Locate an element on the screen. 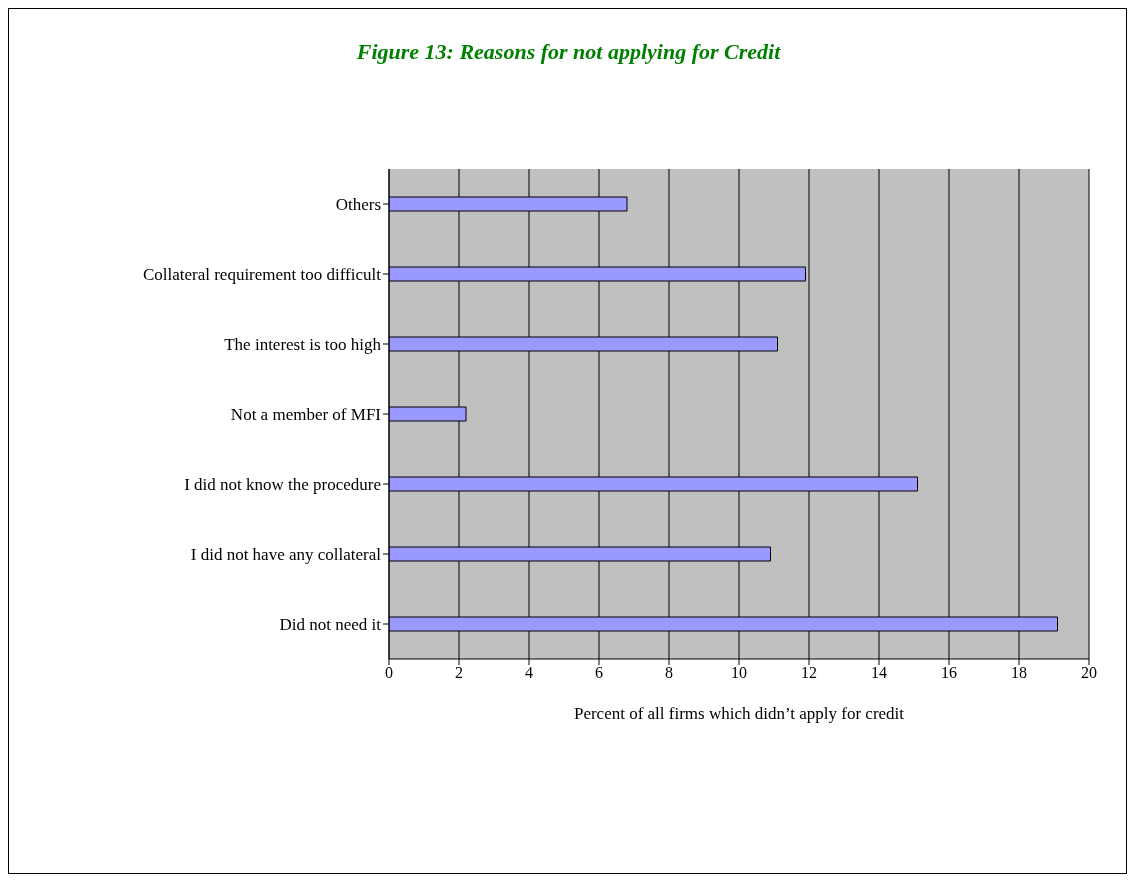 The height and width of the screenshot is (882, 1135). x-tick-label: 2 is located at coordinates (459, 673).